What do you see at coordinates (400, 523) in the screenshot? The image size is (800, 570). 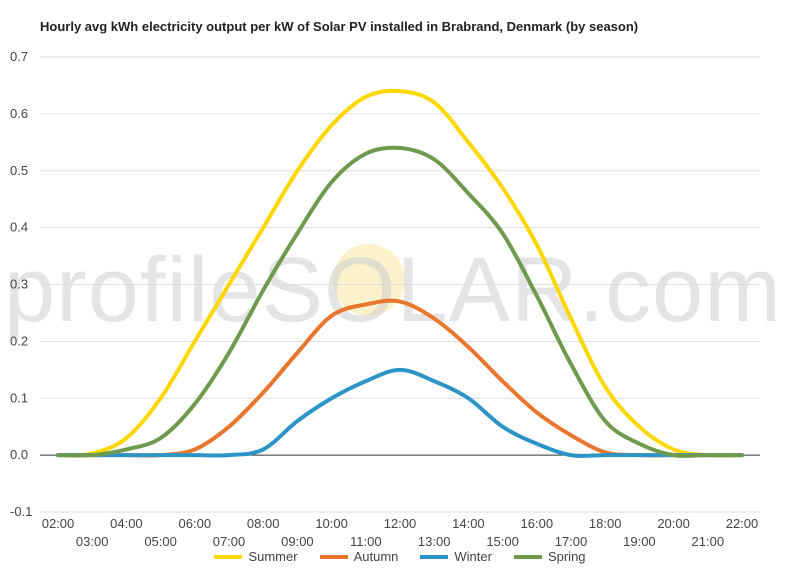 I see `x-tick-label: 12:00` at bounding box center [400, 523].